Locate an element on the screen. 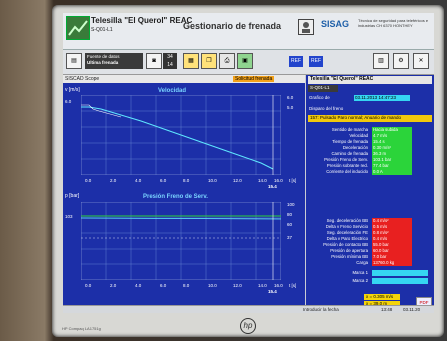  val-delta-freno: 0.5 m/s is located at coordinates (392, 227).